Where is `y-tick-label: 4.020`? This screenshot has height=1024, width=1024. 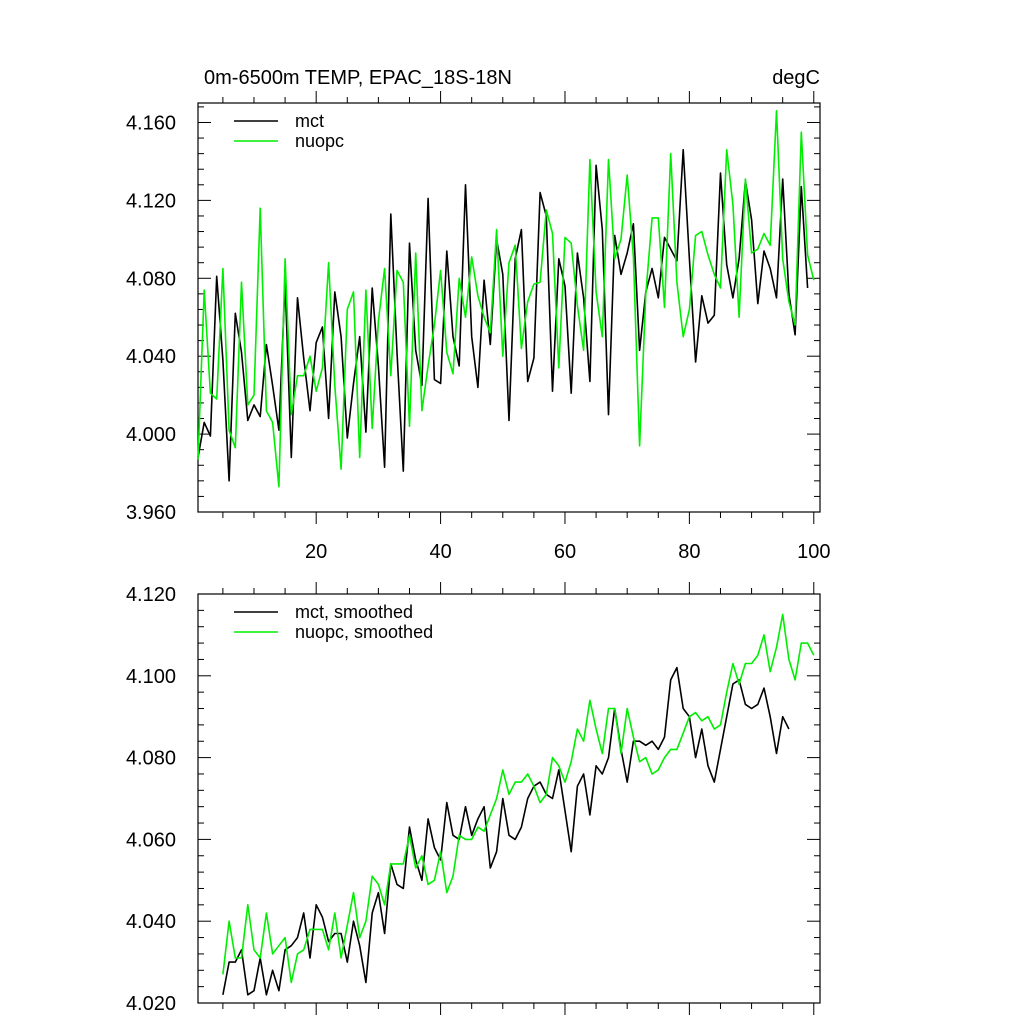
y-tick-label: 4.020 is located at coordinates (151, 1004).